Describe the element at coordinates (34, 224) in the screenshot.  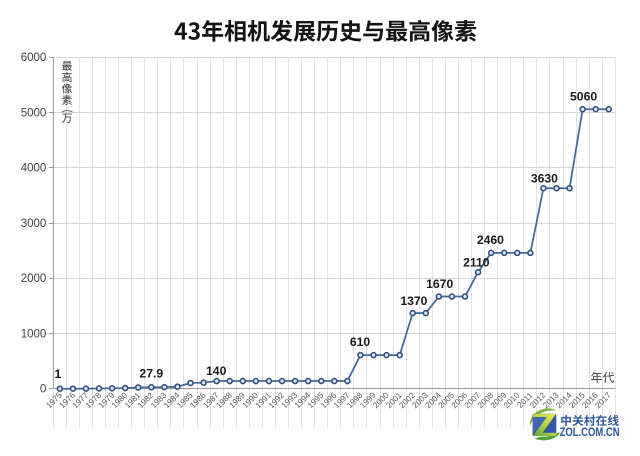
I see `svg-text: 3000` at that location.